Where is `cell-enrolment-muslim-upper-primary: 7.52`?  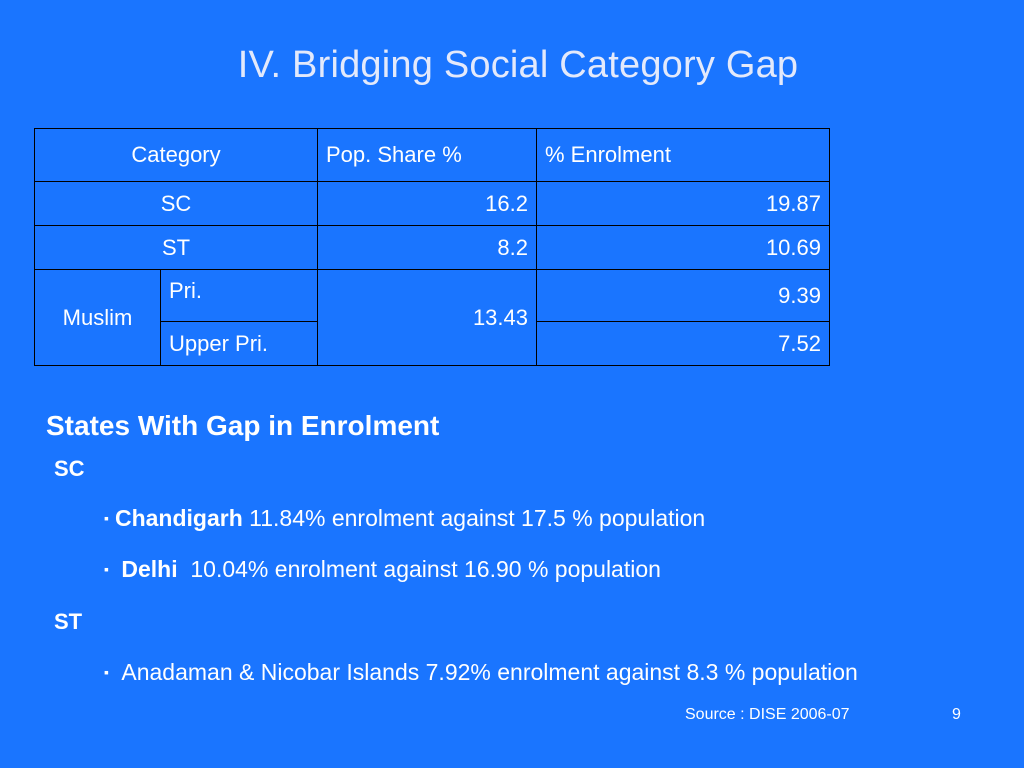 cell-enrolment-muslim-upper-primary: 7.52 is located at coordinates (683, 343).